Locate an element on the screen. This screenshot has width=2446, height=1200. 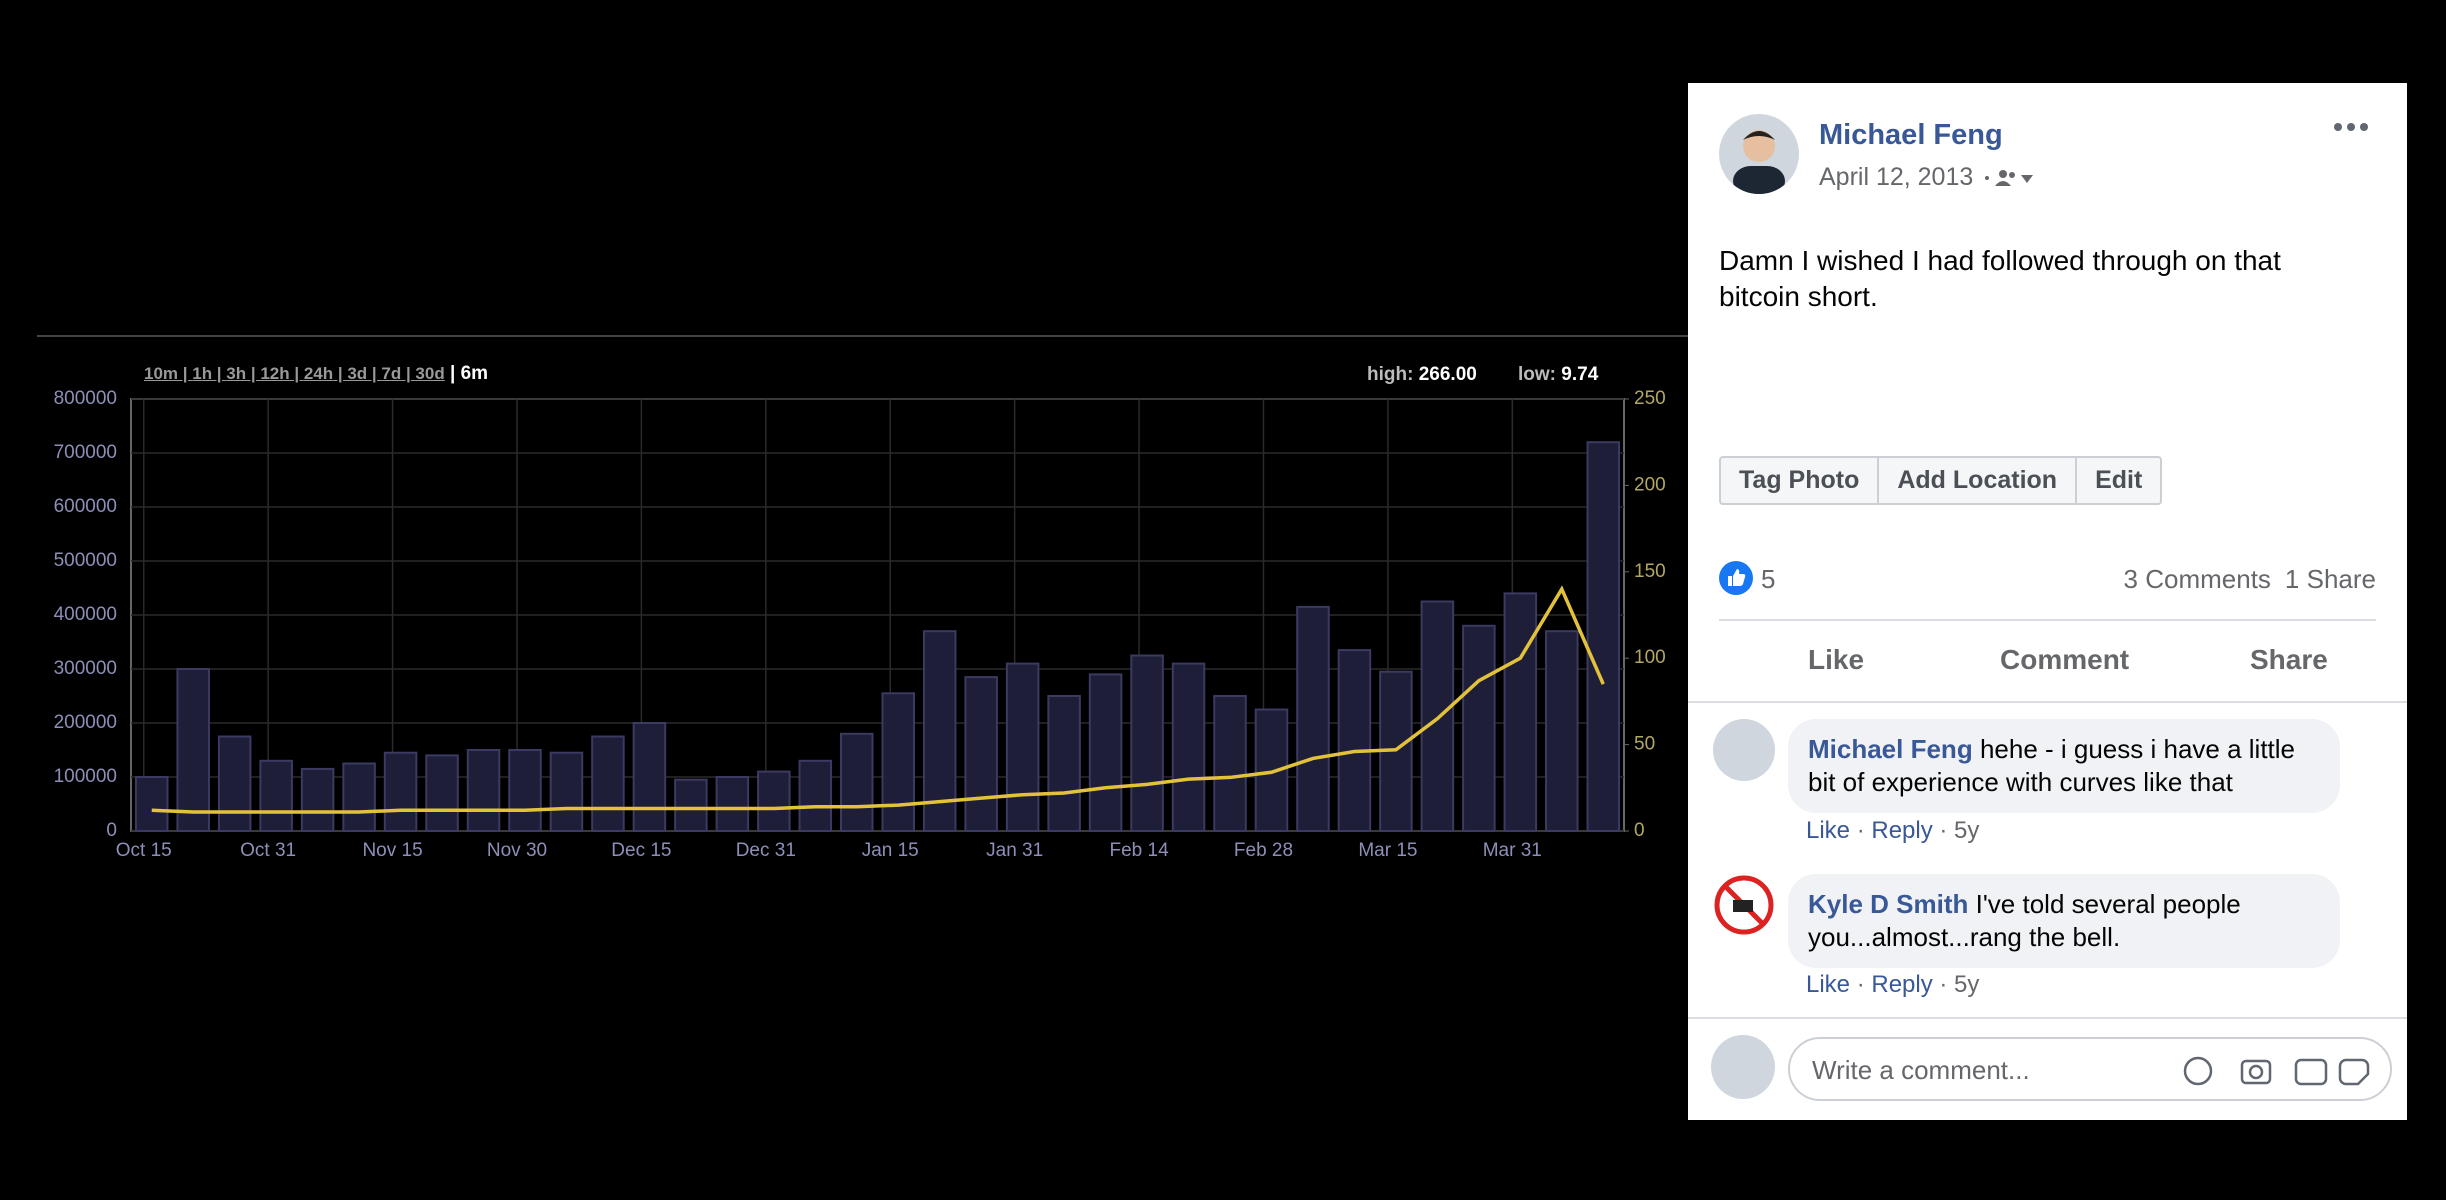
x-tick-label: Mar 31 is located at coordinates (1512, 850).